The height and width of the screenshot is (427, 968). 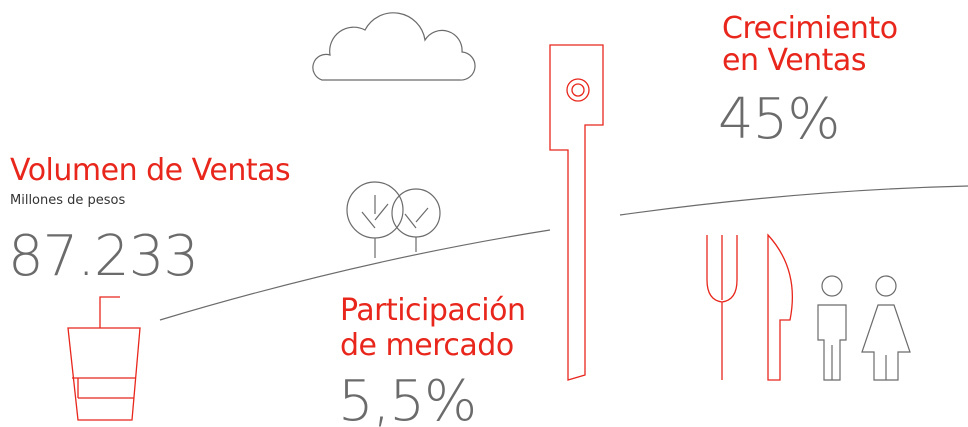 I want to click on trees-icon, so click(x=393, y=219).